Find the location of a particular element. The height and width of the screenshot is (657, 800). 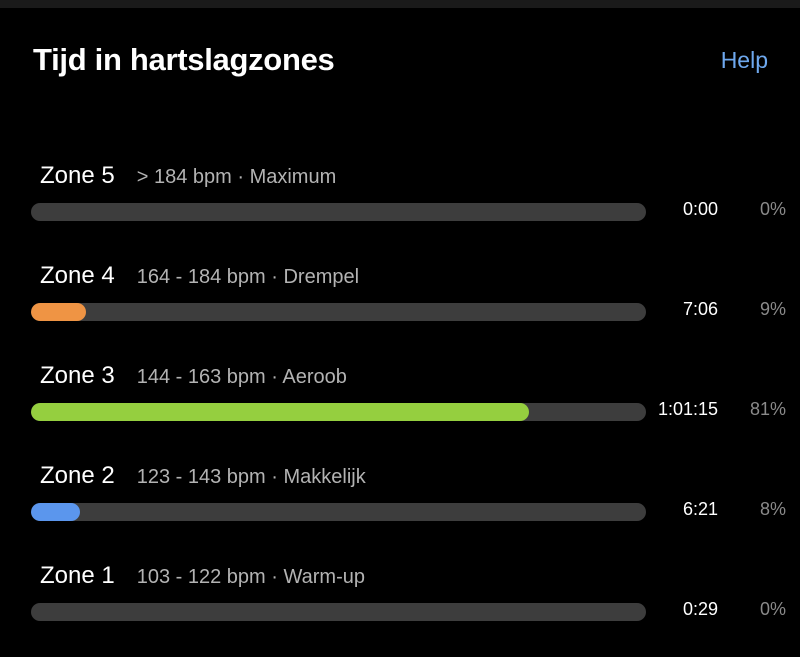

zone-name: Zone 5 is located at coordinates (77, 175).